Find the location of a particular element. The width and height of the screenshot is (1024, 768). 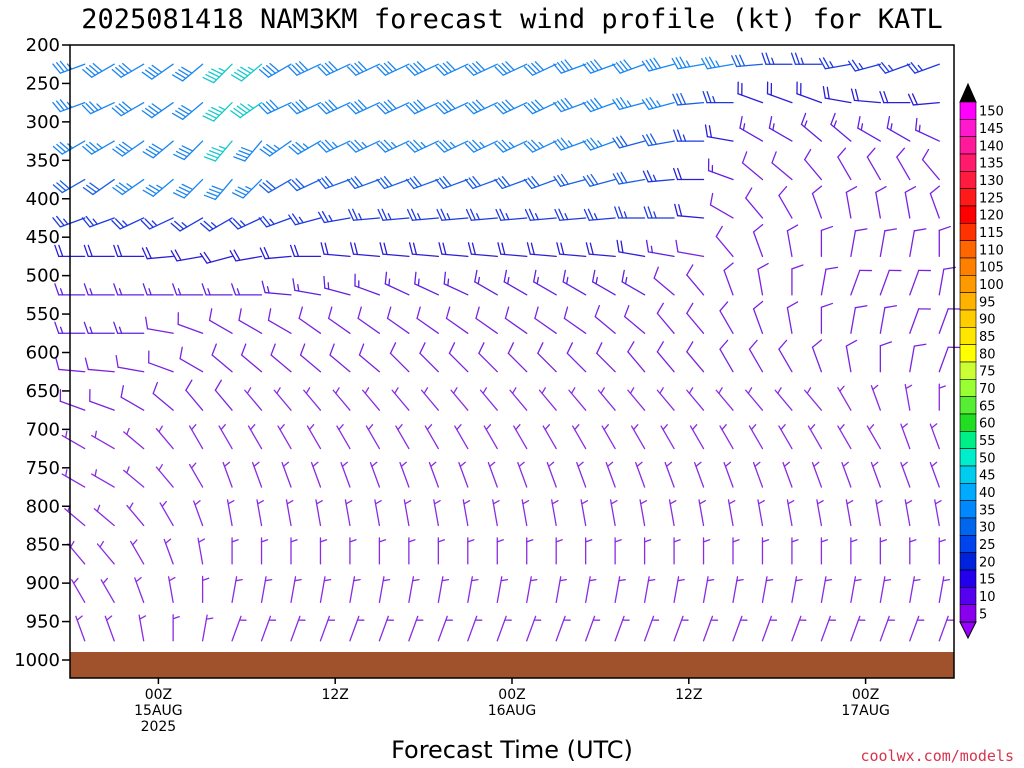

x-tick-label: 12Z is located at coordinates (334, 695).